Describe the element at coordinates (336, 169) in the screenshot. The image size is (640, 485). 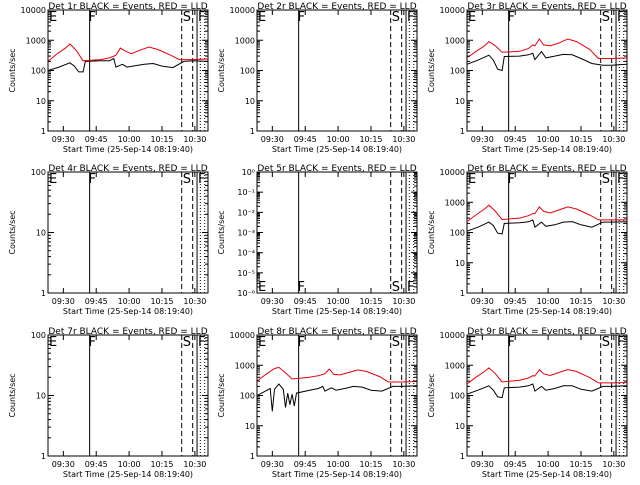
I see `panel-title: Det 5r BLACK = Events, RED = LLD` at that location.